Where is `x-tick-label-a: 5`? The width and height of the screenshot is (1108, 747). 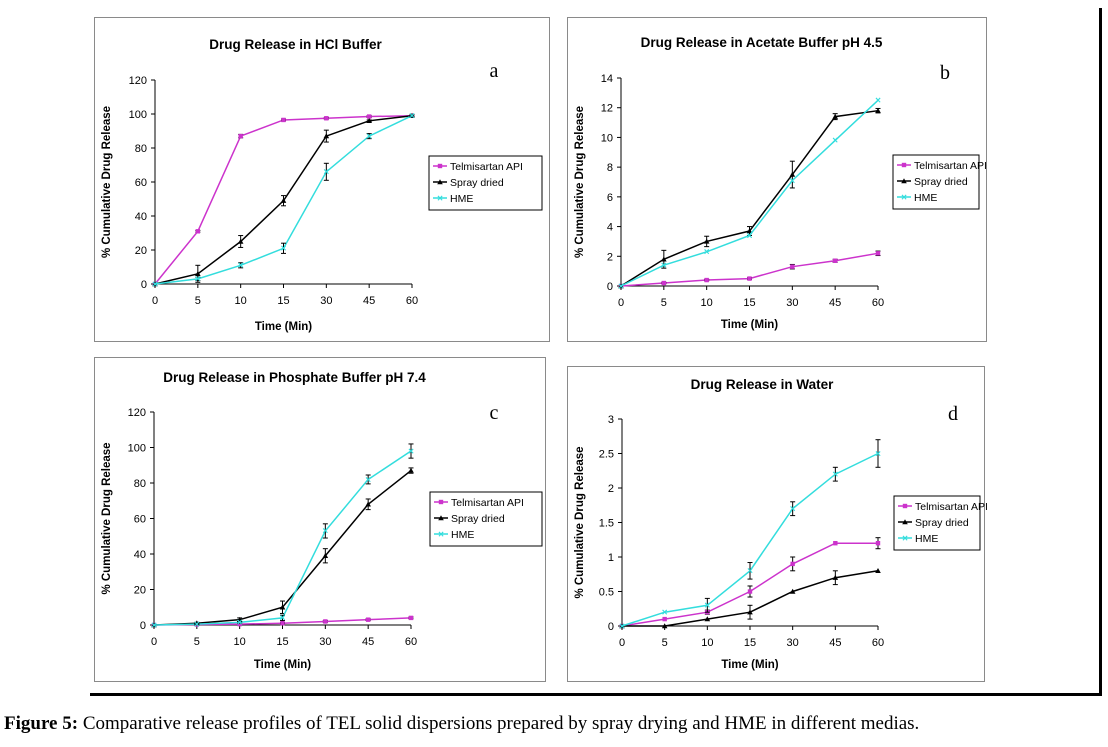 x-tick-label-a: 5 is located at coordinates (198, 301).